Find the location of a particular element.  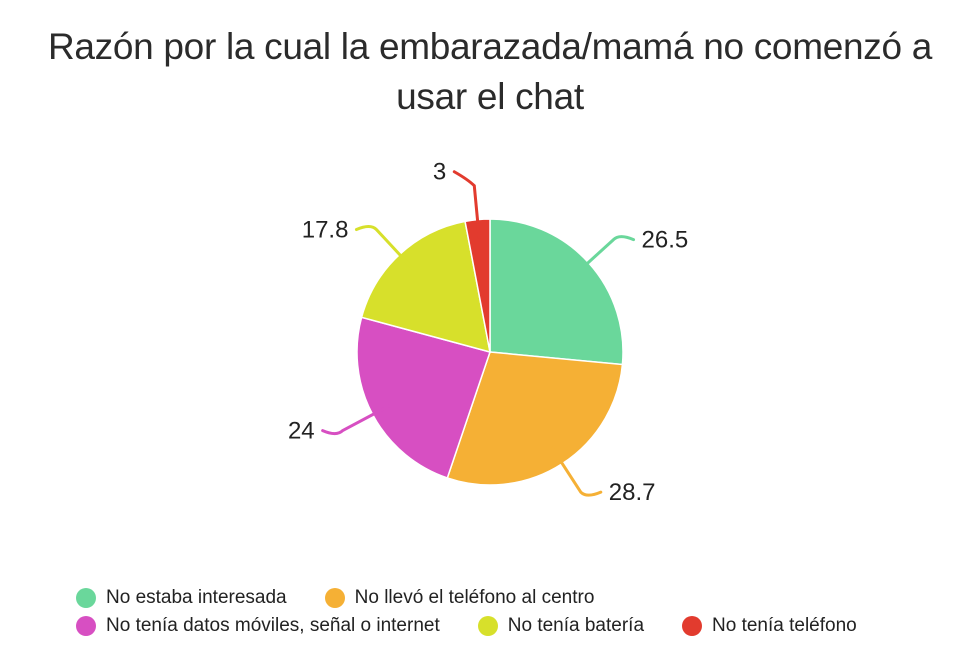

leader-line-no-tenia-bateria is located at coordinates (384, 247).